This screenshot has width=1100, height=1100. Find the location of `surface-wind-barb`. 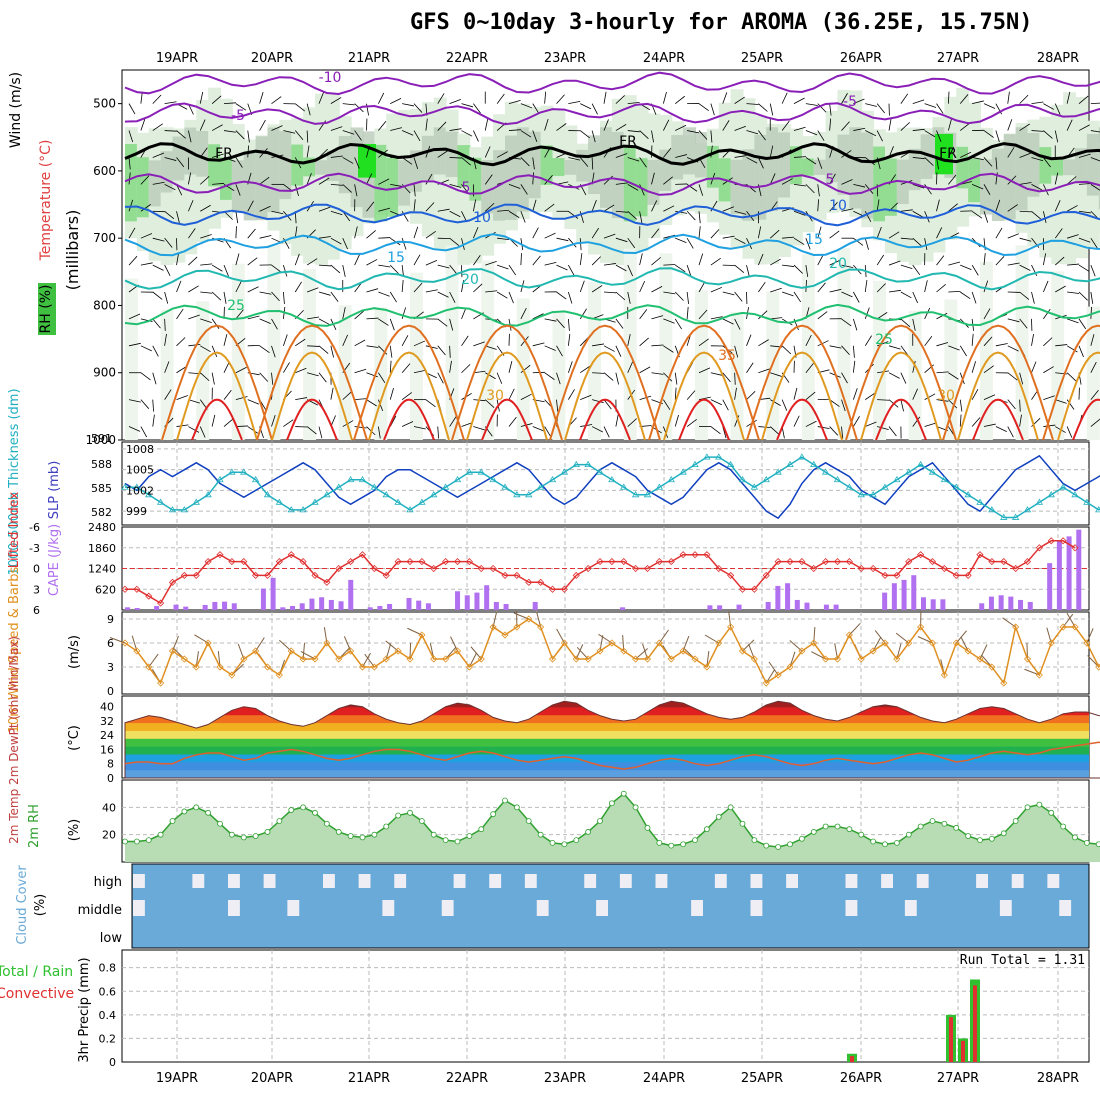

surface-wind-barb is located at coordinates (1093, 661).